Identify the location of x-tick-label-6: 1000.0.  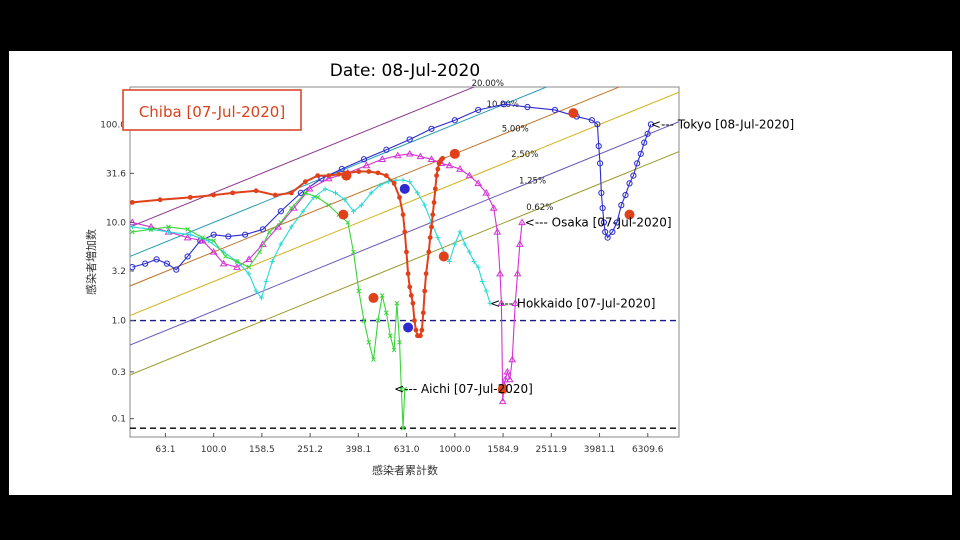
(455, 450).